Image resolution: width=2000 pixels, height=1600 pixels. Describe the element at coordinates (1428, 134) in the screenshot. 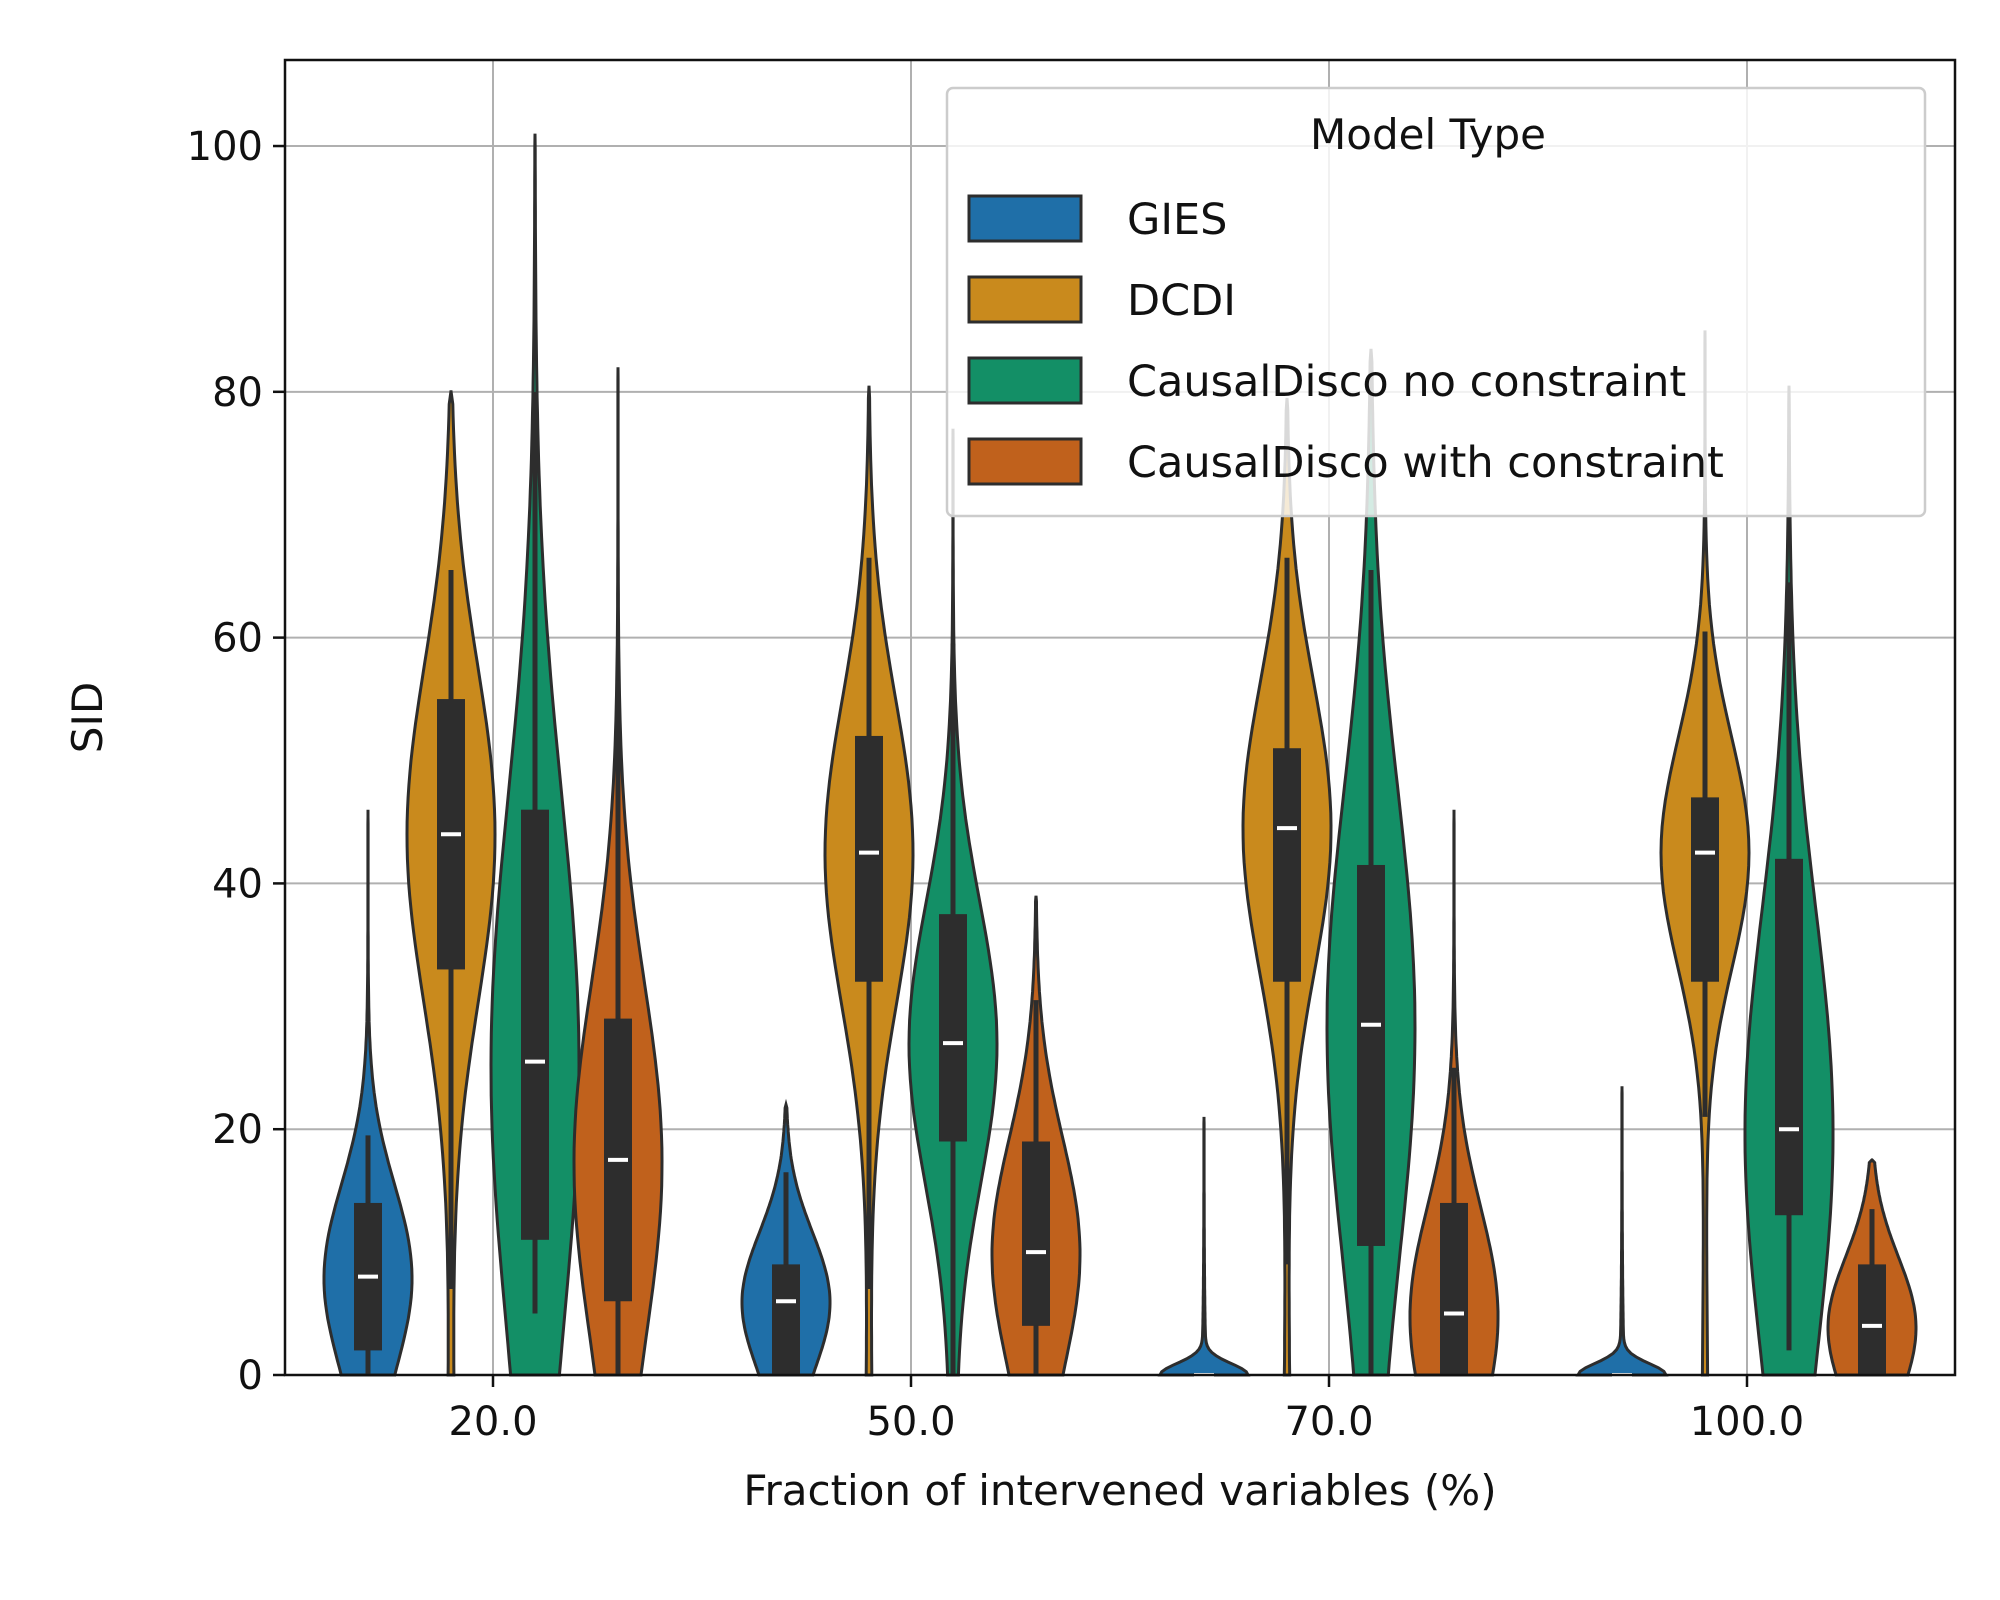

I see `legend-title: Model Type` at that location.